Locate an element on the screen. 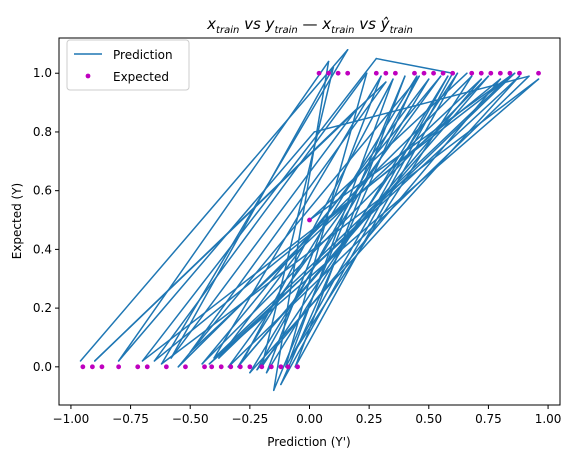 This screenshot has width=569, height=459. legend-expected-swatch is located at coordinates (88, 76).